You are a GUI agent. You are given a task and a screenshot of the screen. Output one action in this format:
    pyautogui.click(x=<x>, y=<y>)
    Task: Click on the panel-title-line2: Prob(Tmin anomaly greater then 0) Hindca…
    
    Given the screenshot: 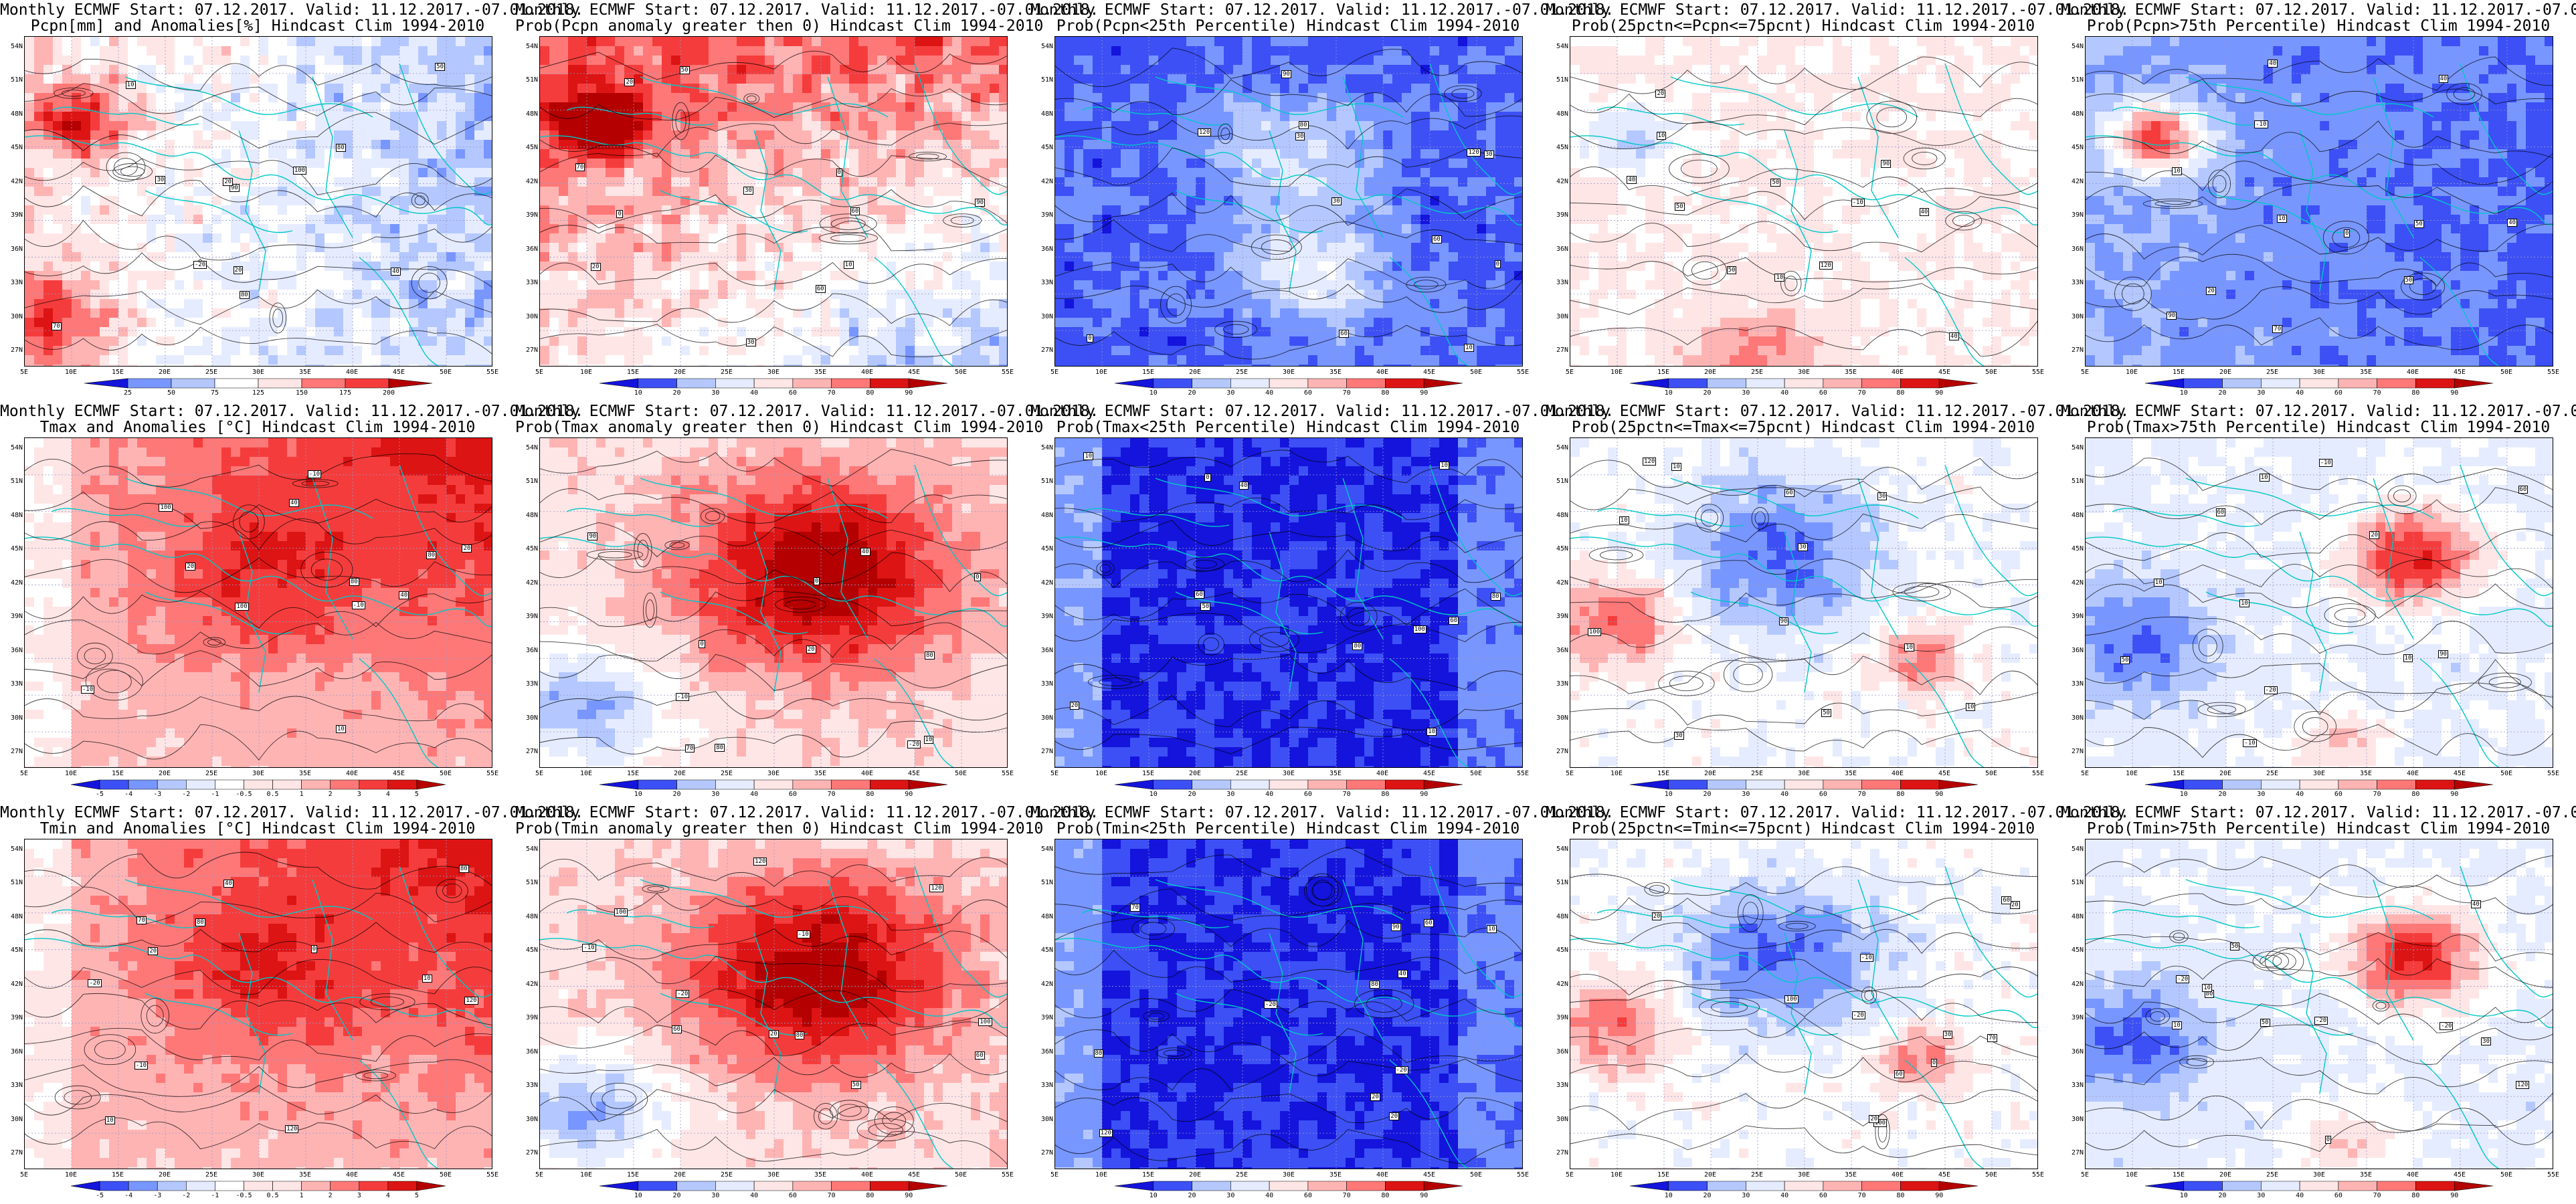 What is the action you would take?
    pyautogui.click(x=779, y=828)
    